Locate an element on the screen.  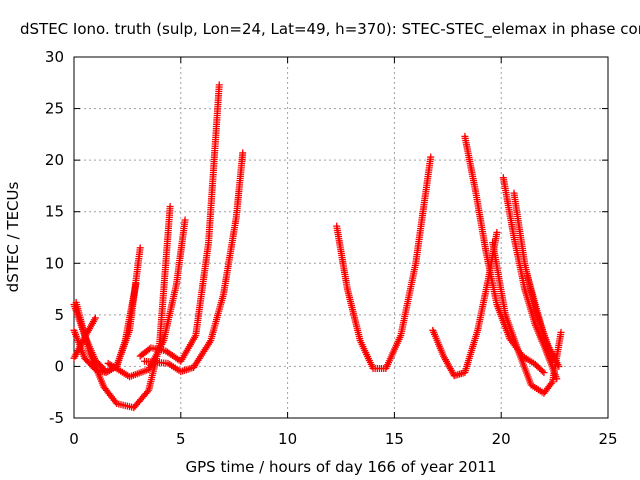
y-tick-label: 20 is located at coordinates (54, 160).